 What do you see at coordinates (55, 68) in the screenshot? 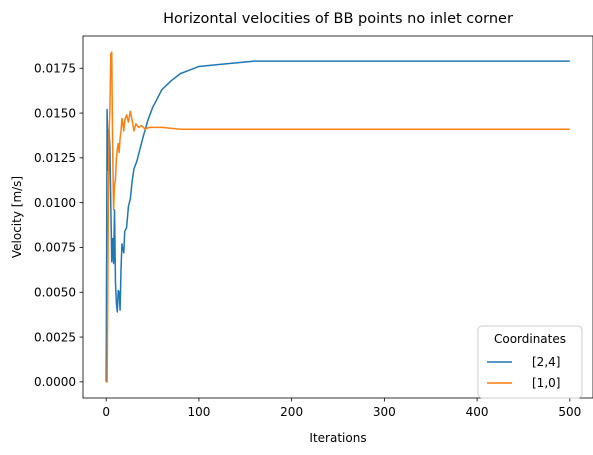
I see `y-tick-label: 0.0175` at bounding box center [55, 68].